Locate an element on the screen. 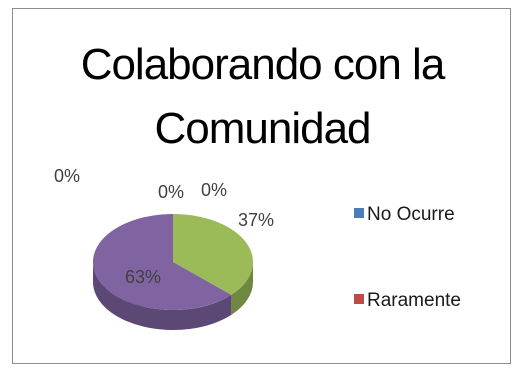  legend-label-1: Raramente is located at coordinates (414, 300).